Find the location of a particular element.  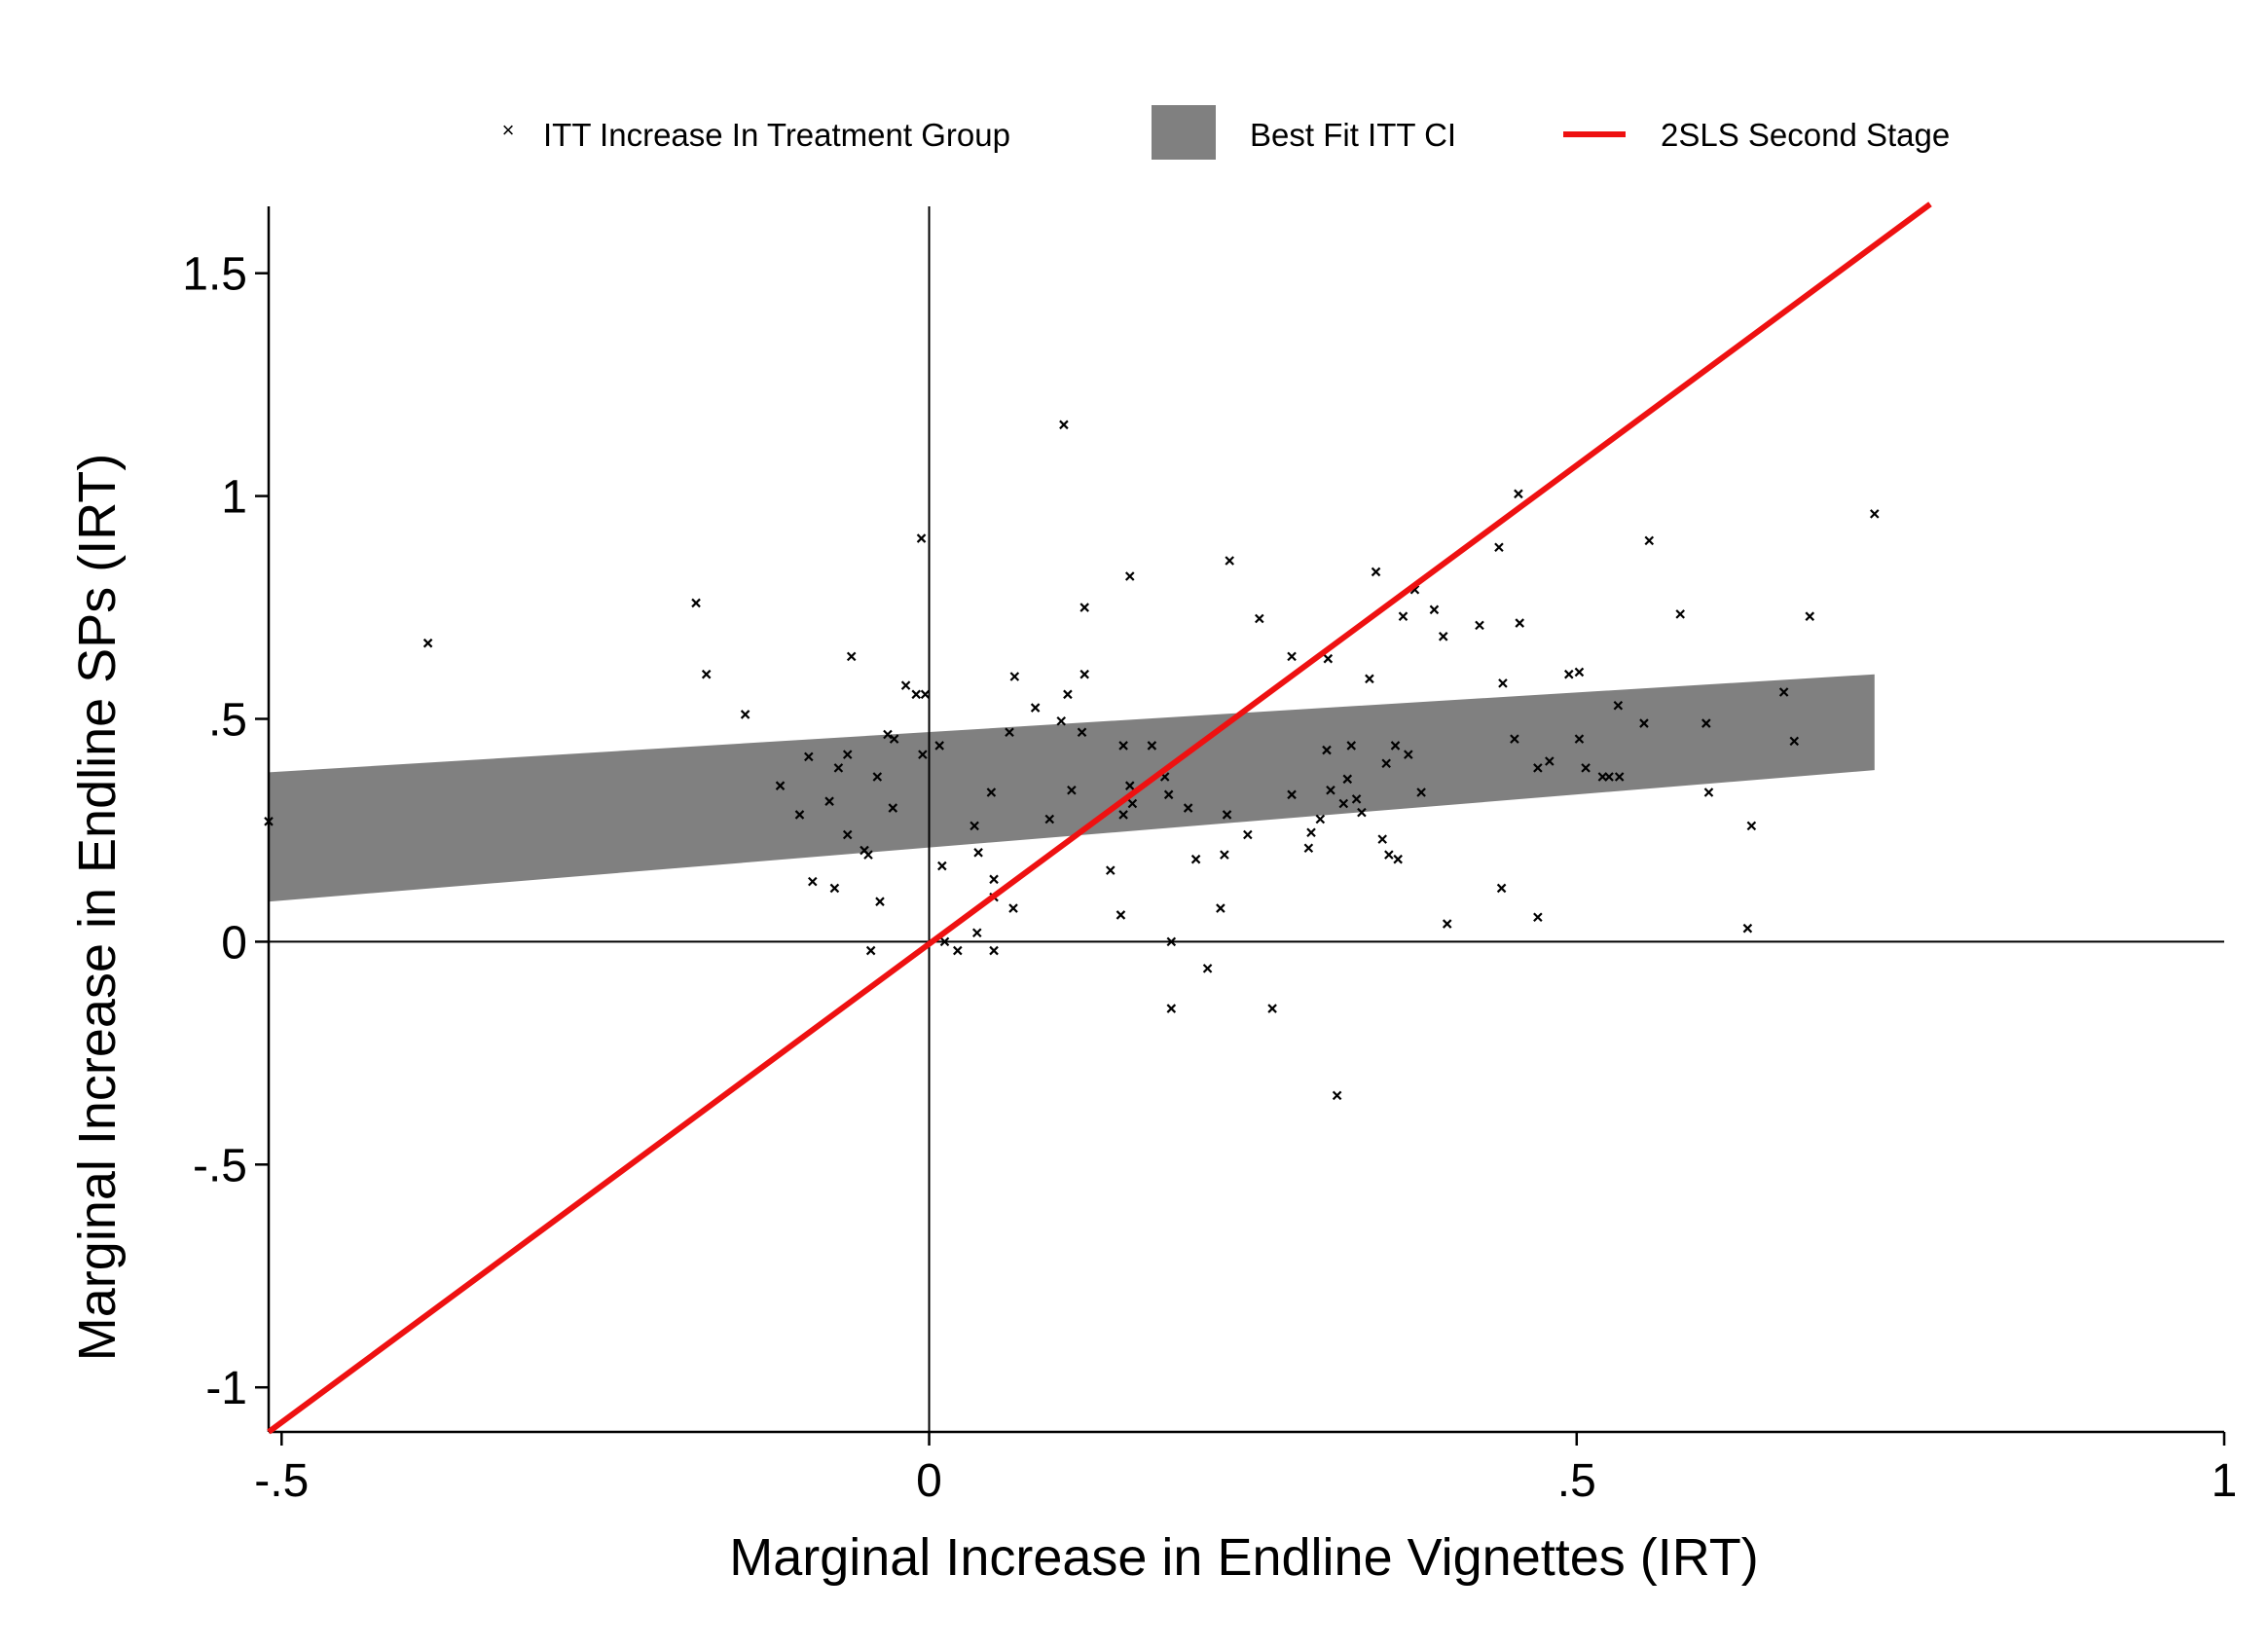

y-tick-label: .5 is located at coordinates (227, 720).